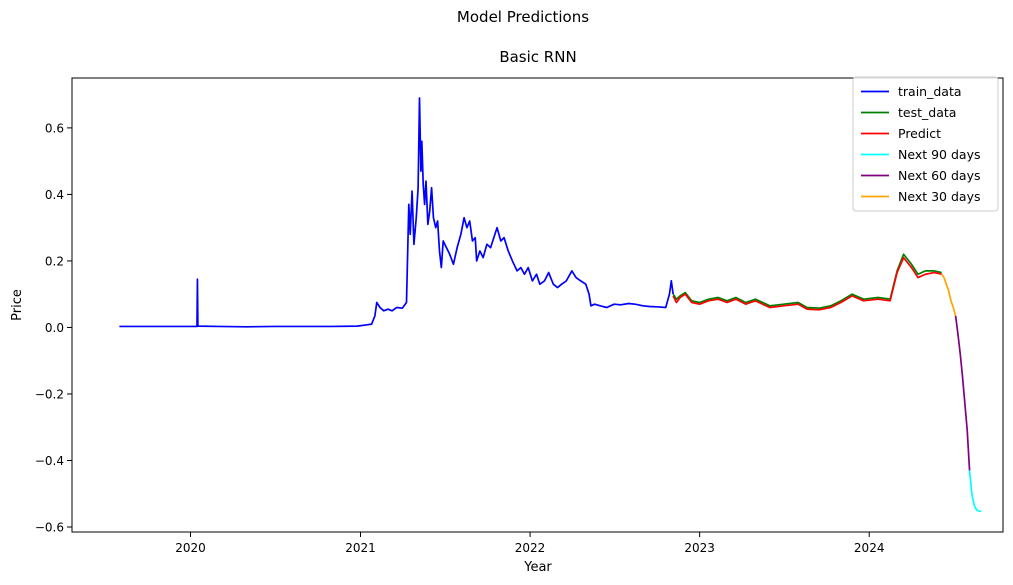 This screenshot has height=585, width=1013. I want to click on series-line-next-30-days, so click(948, 295).